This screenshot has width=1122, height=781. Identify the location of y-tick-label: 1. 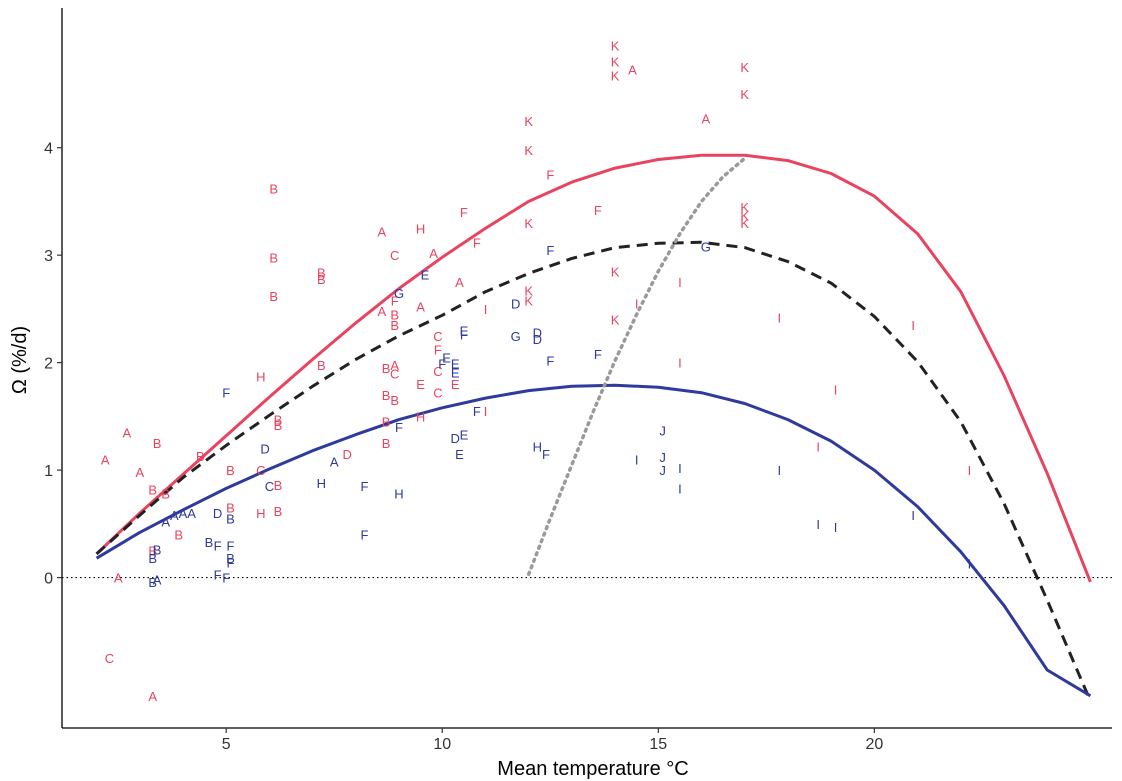
(48, 471).